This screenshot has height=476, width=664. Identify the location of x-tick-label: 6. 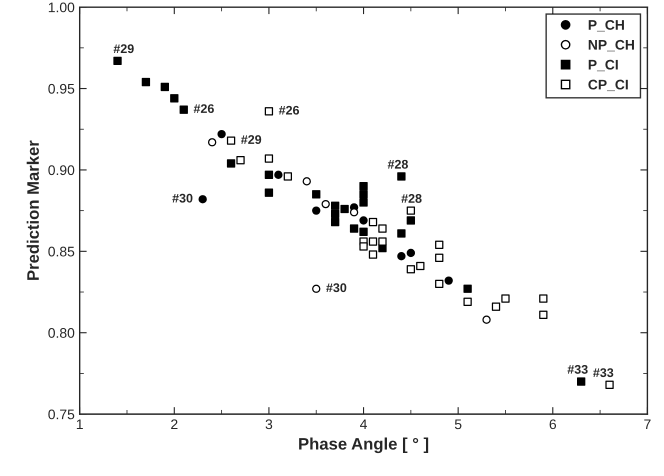
(553, 424).